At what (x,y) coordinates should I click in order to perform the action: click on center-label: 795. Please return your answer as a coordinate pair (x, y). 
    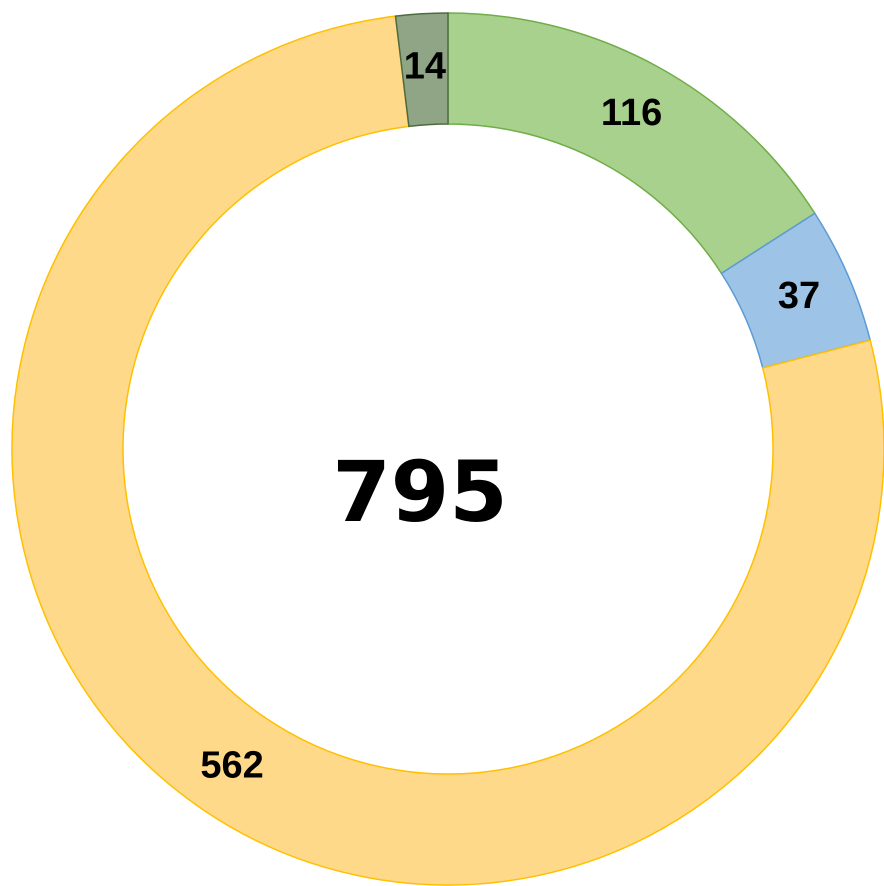
    Looking at the image, I should click on (419, 492).